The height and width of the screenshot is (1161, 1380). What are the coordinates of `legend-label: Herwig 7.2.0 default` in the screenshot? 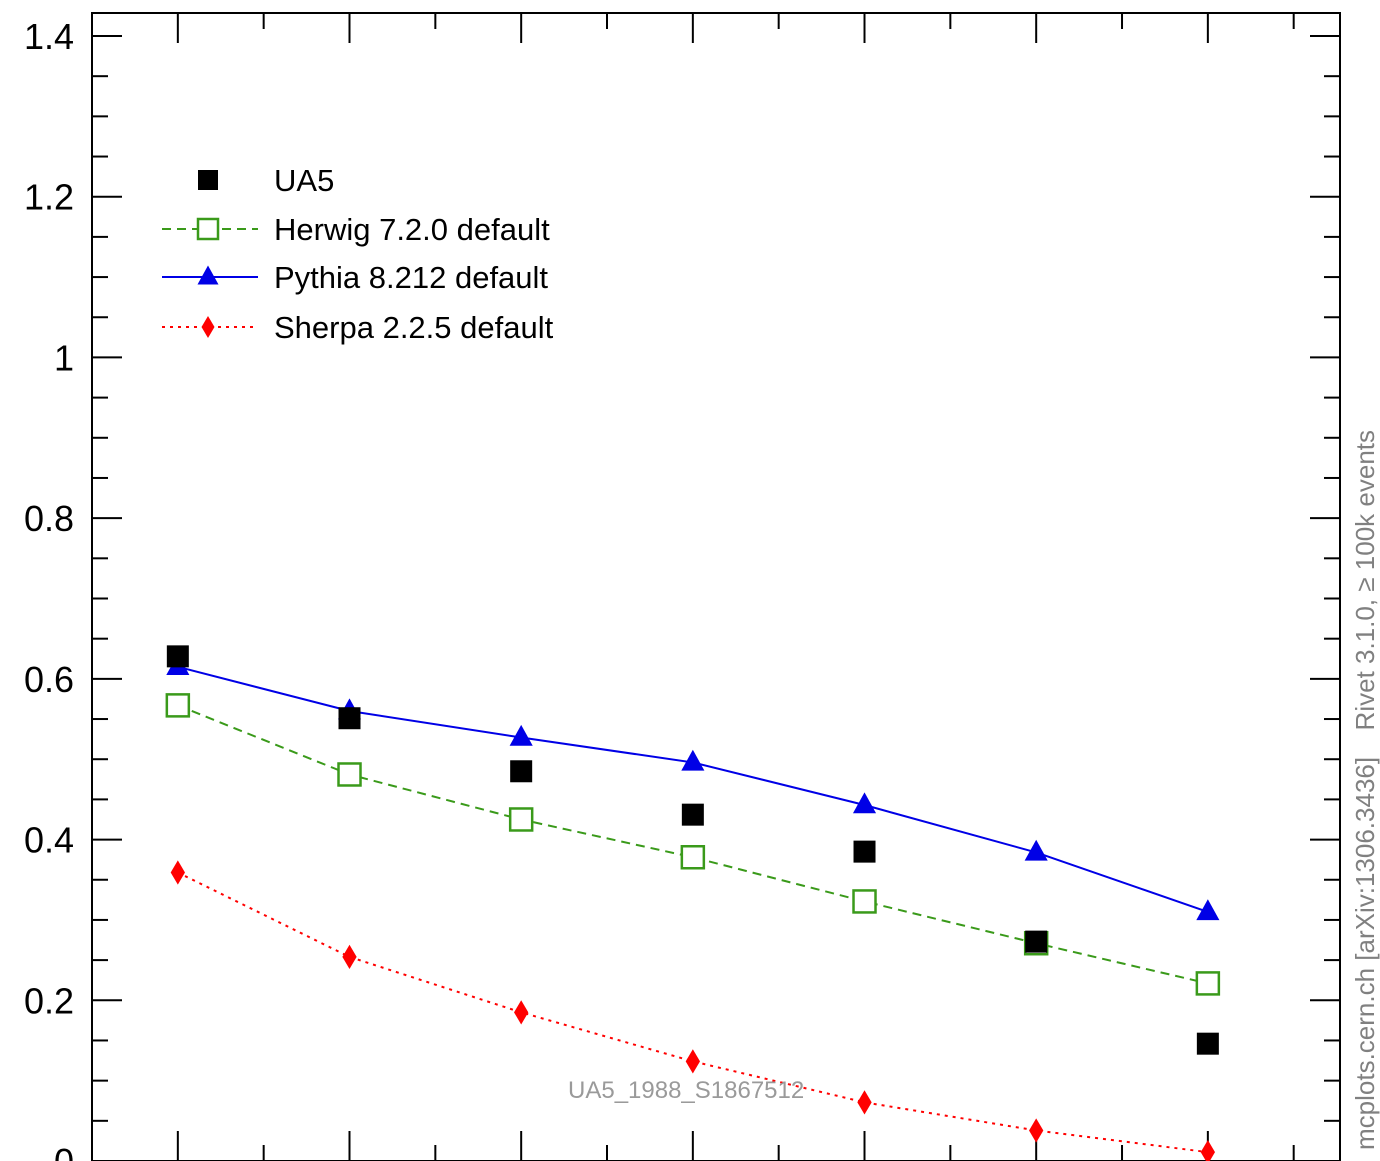 It's located at (412, 229).